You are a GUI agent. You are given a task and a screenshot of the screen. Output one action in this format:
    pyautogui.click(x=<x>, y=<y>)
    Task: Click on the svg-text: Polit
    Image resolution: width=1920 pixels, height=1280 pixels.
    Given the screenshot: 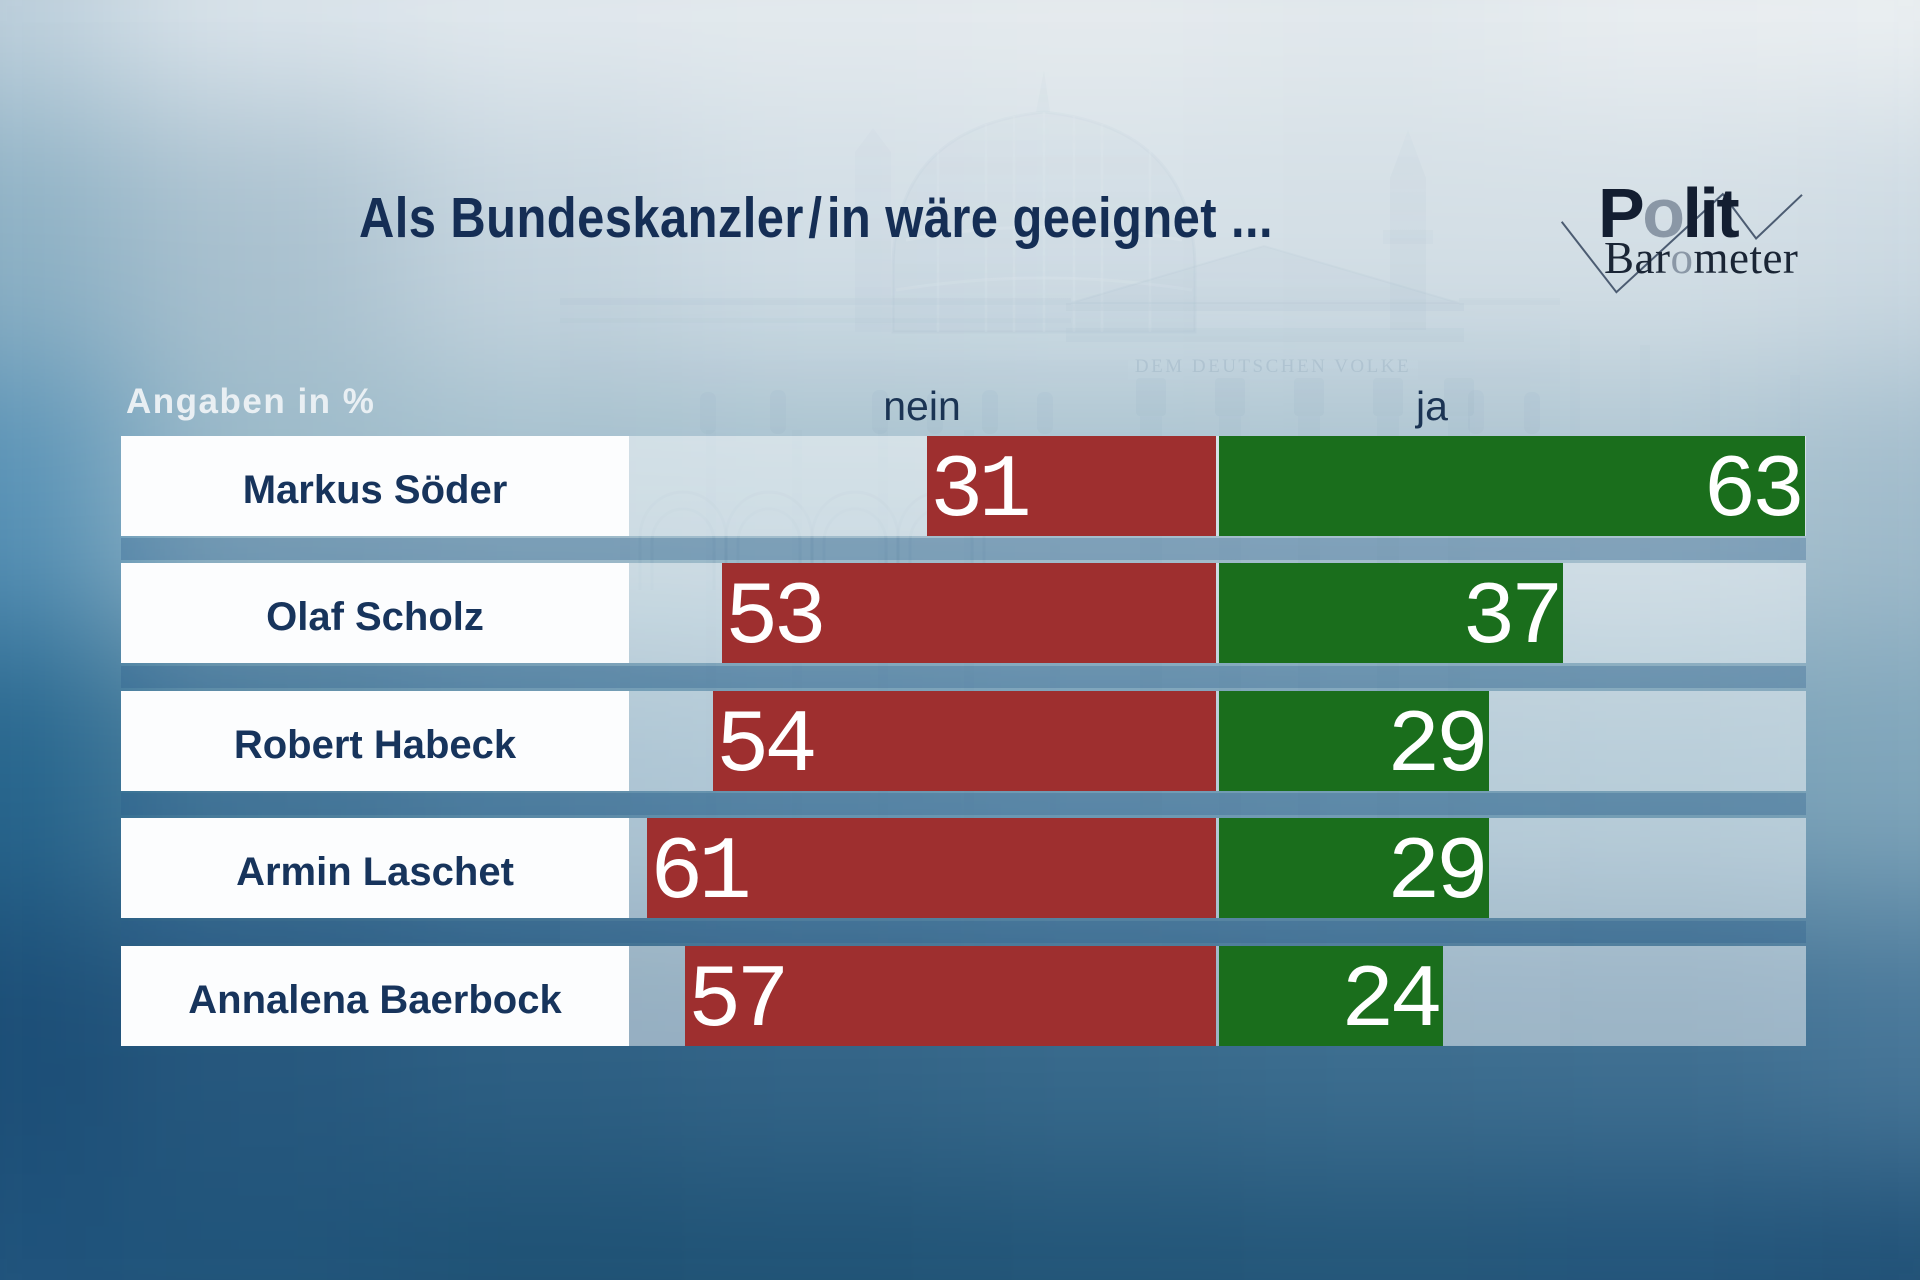 What is the action you would take?
    pyautogui.click(x=1668, y=213)
    